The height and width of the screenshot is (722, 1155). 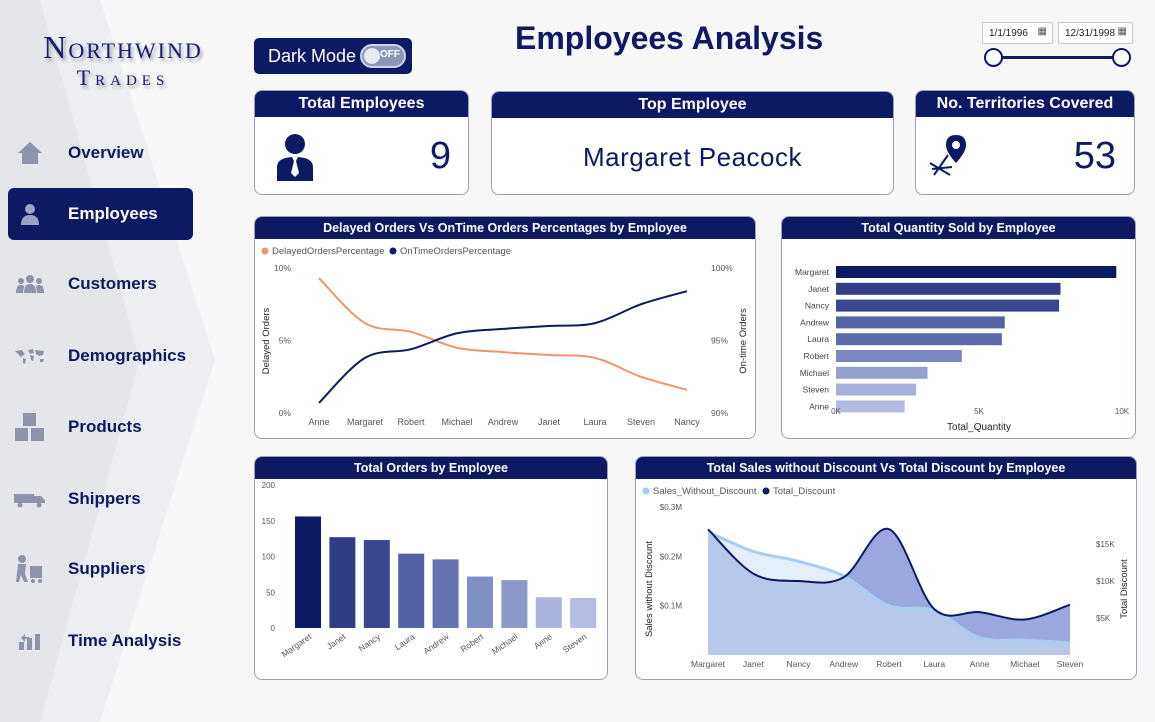 What do you see at coordinates (266, 340) in the screenshot?
I see `y-axis-label: Delayed Orders` at bounding box center [266, 340].